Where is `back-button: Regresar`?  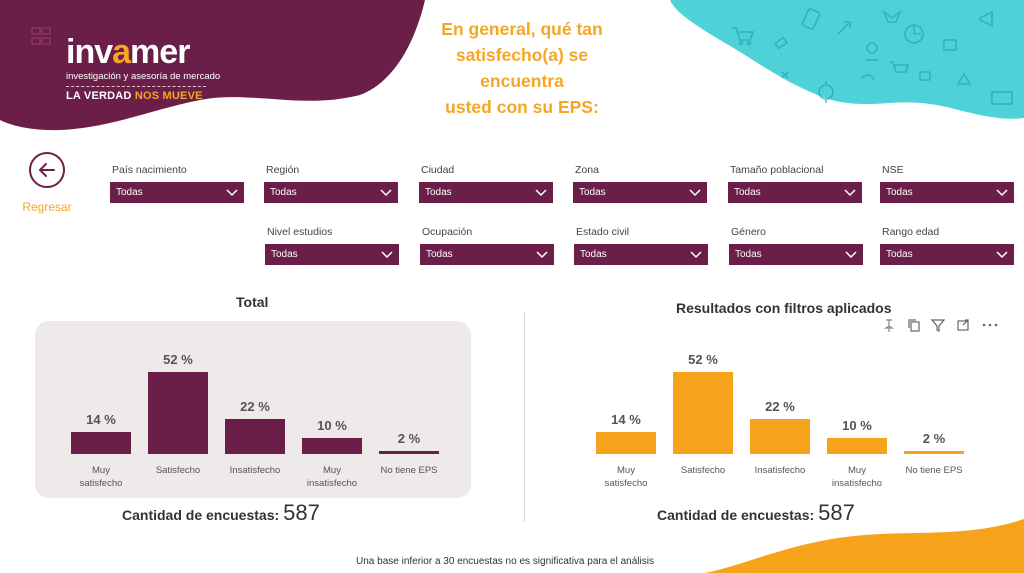
back-button: Regresar is located at coordinates (47, 183).